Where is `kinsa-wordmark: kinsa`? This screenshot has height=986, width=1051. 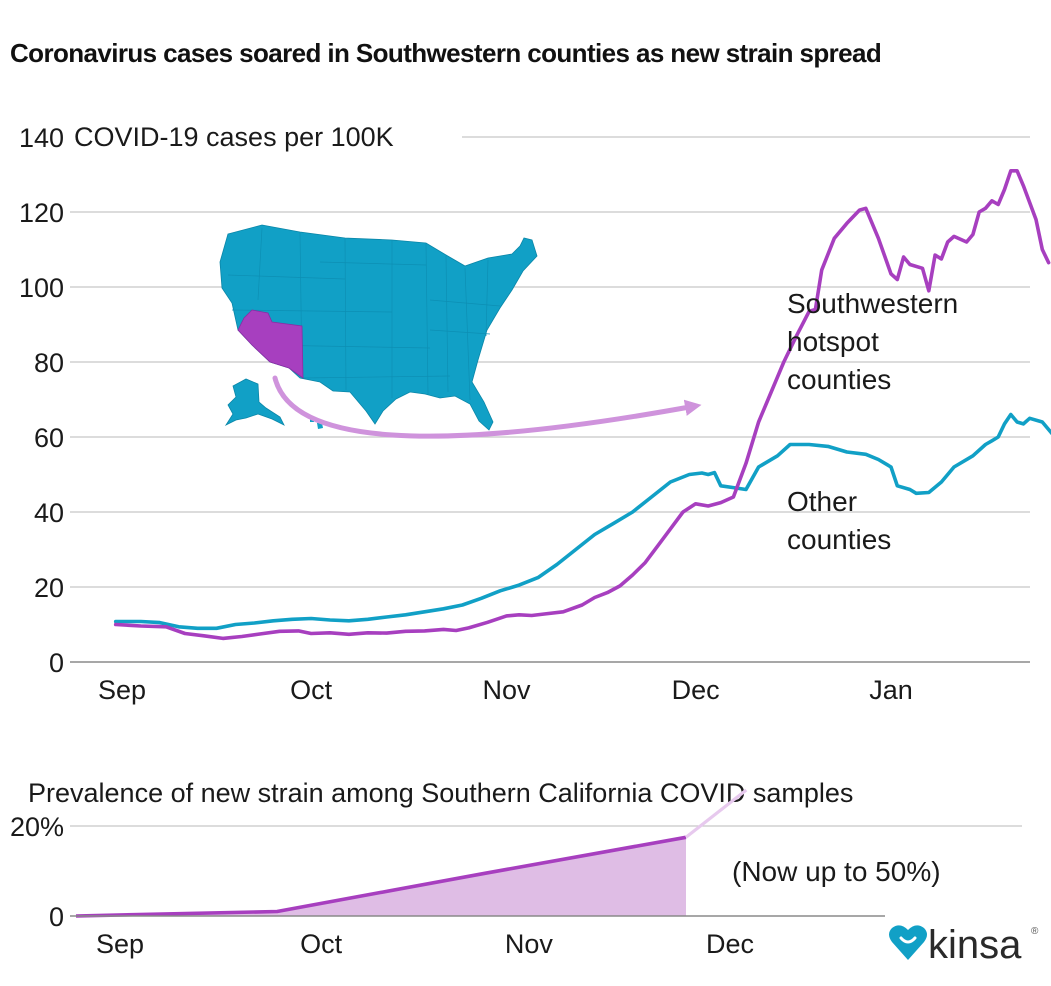
kinsa-wordmark: kinsa is located at coordinates (975, 945).